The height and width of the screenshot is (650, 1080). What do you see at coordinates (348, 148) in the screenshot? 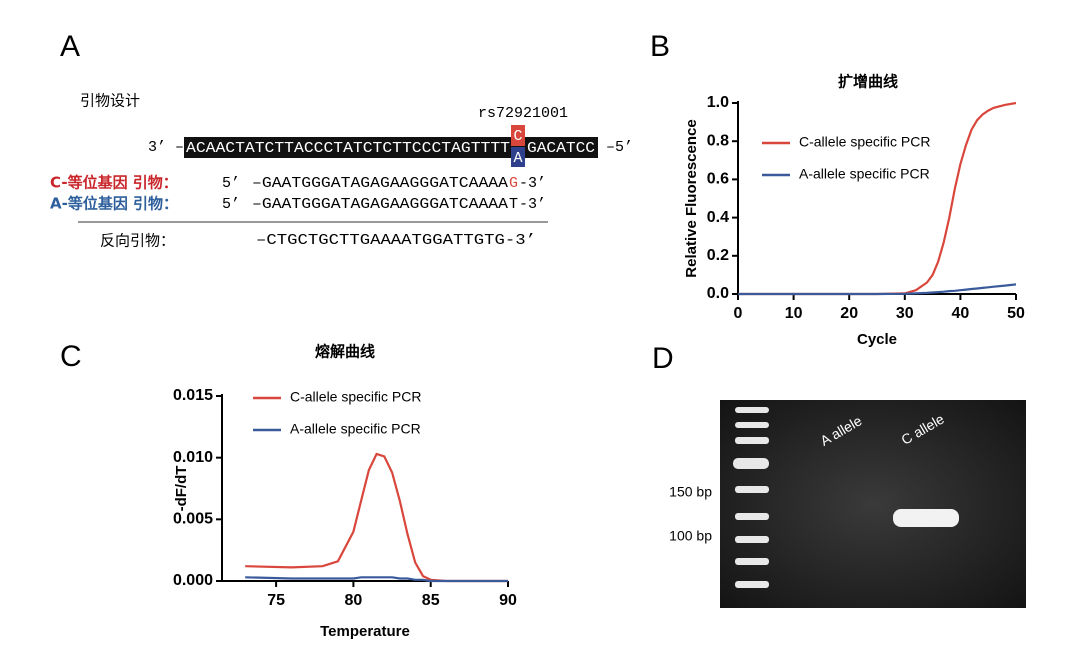
I see `template-seq: ACAACTATCTTACCCTATCTCTTCCCTAGTTTT` at bounding box center [348, 148].